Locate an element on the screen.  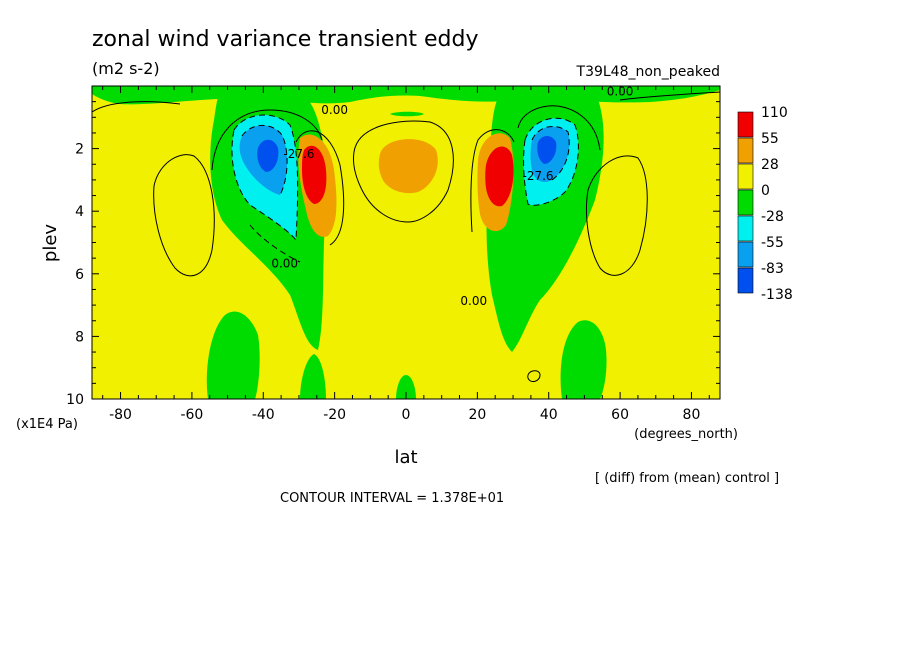
y-tick-label: 10 is located at coordinates (75, 400).